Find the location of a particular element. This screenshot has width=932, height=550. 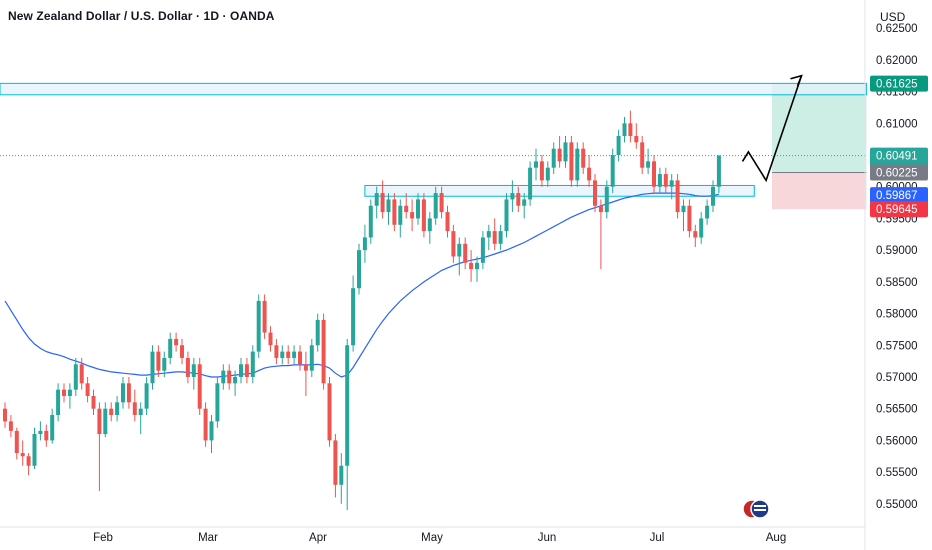

resistance-zone is located at coordinates (433, 89).